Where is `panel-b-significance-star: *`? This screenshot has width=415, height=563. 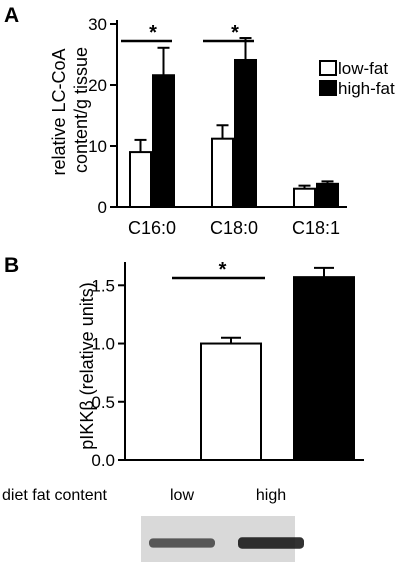 panel-b-significance-star: * is located at coordinates (223, 270).